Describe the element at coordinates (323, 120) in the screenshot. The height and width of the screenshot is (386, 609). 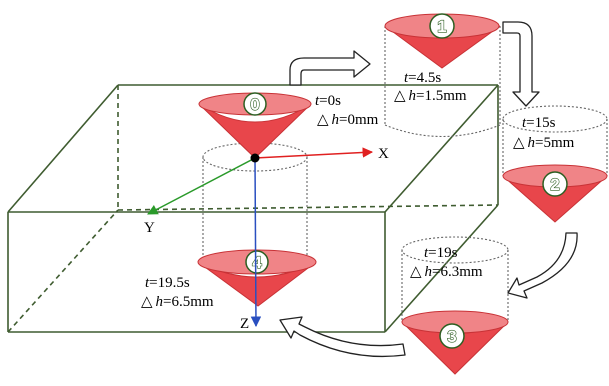
I see `label-0-delta: △` at that location.